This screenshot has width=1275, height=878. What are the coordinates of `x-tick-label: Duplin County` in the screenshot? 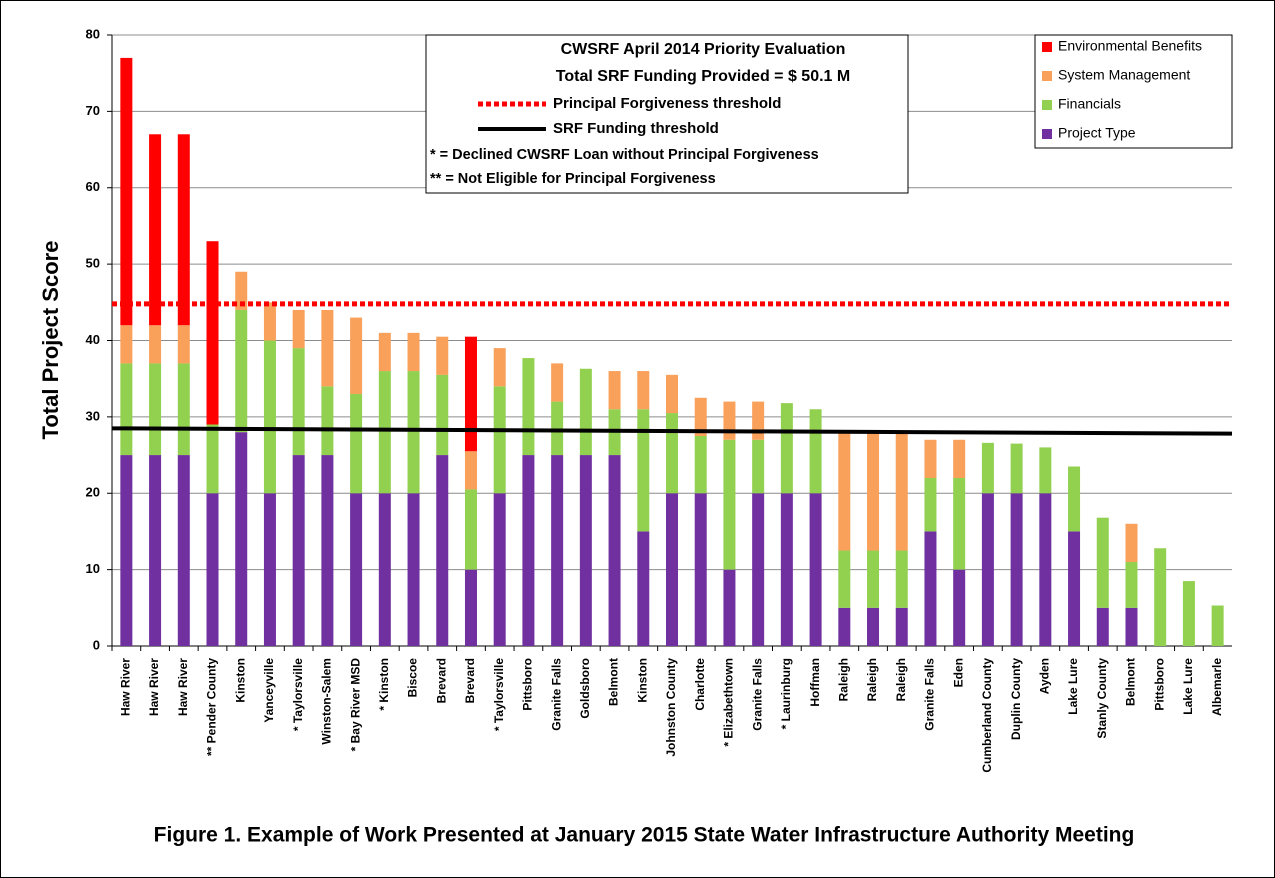 It's located at (1016, 699).